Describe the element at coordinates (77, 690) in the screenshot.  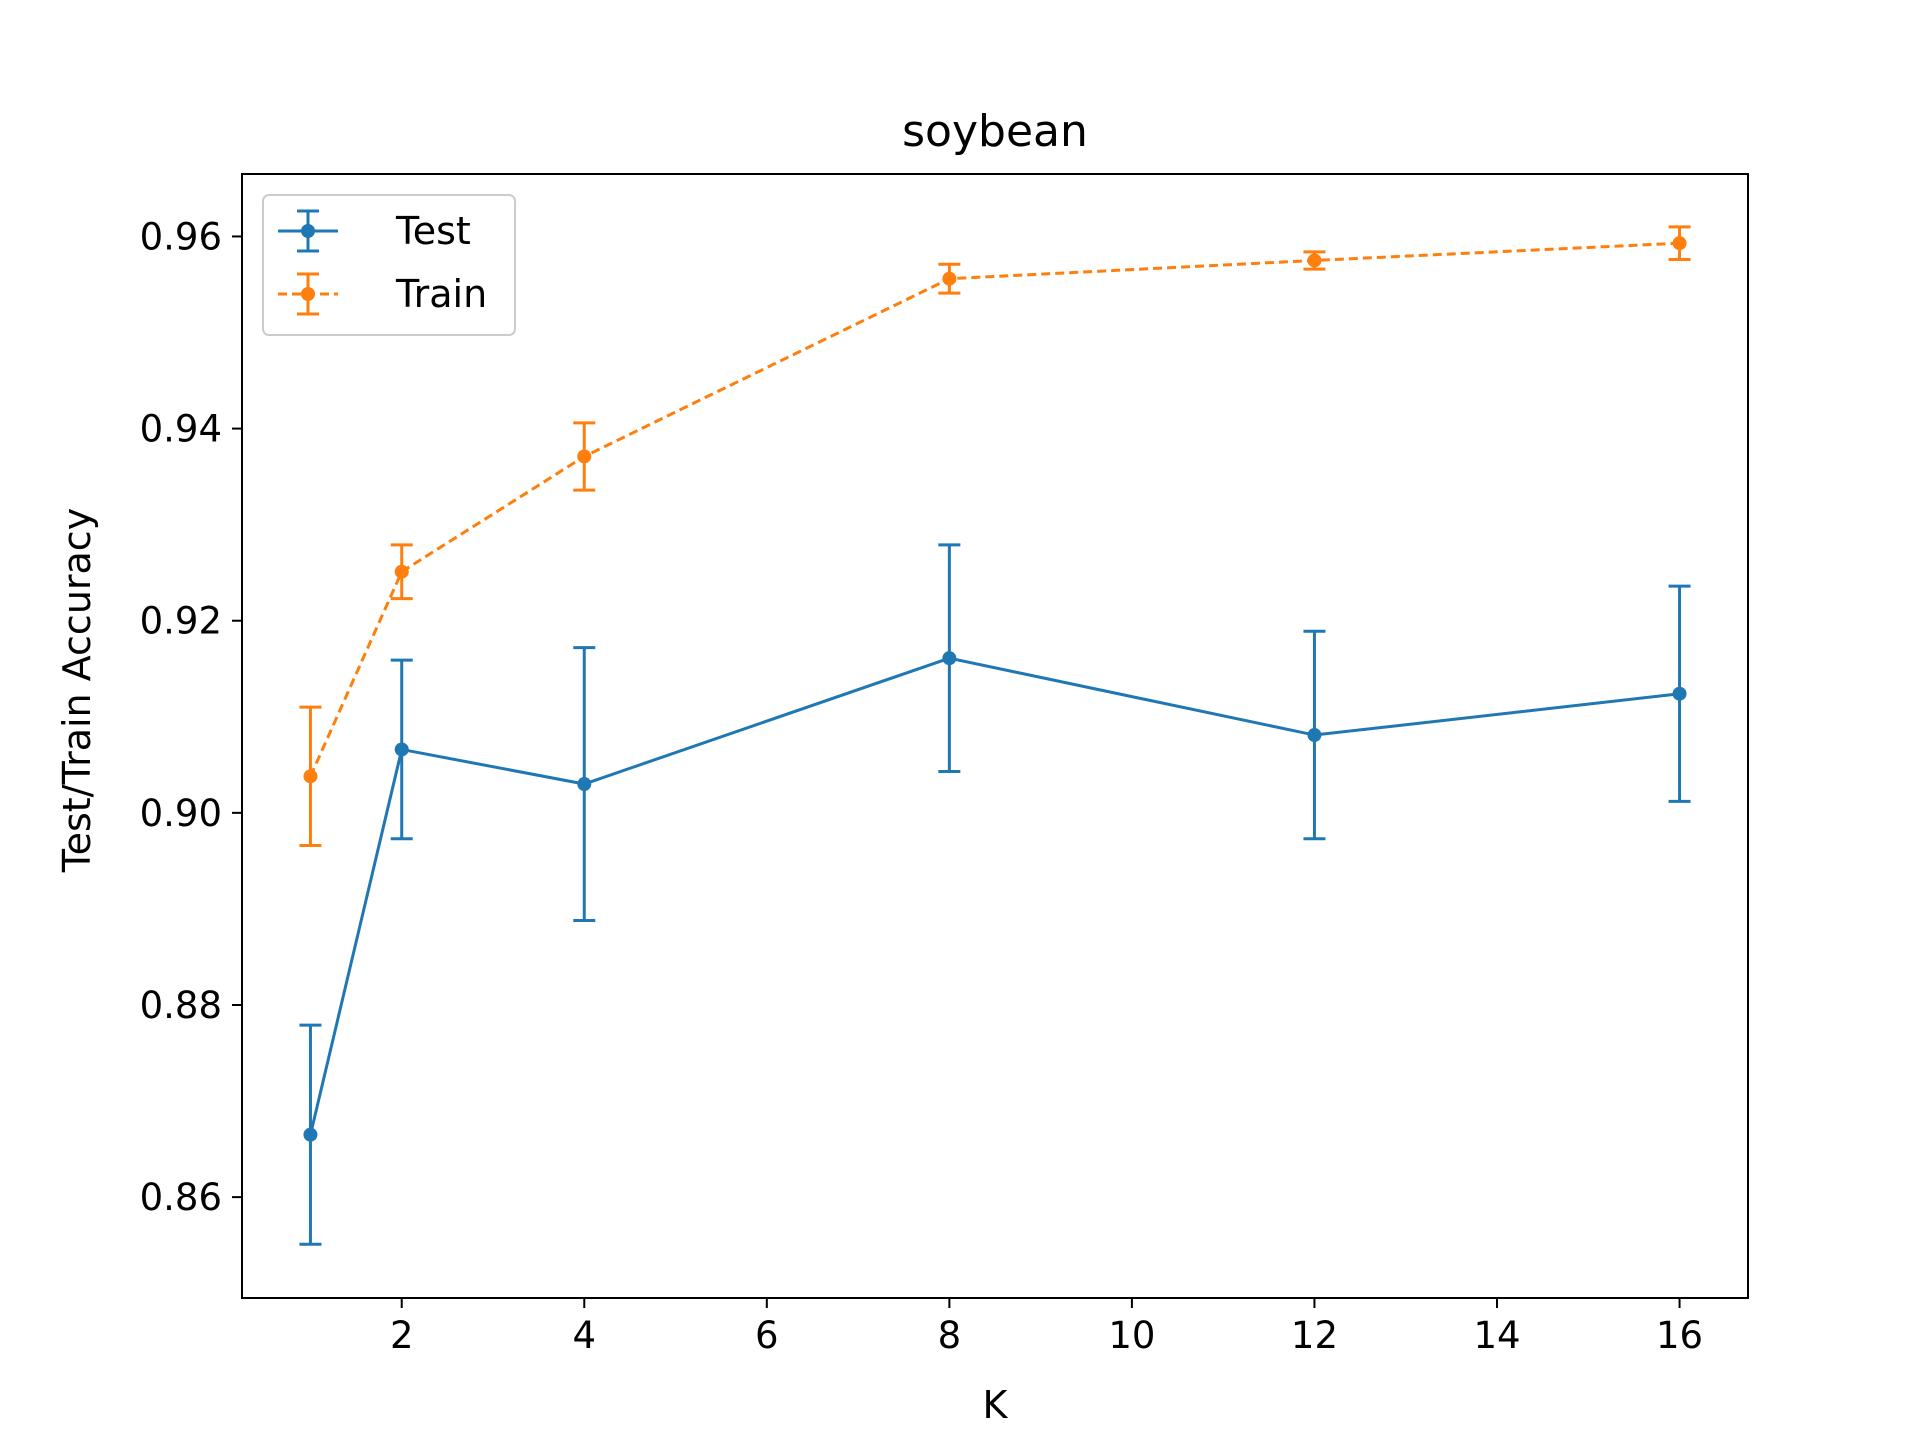
I see `y-axis-label: Test/Train Accuracy` at that location.